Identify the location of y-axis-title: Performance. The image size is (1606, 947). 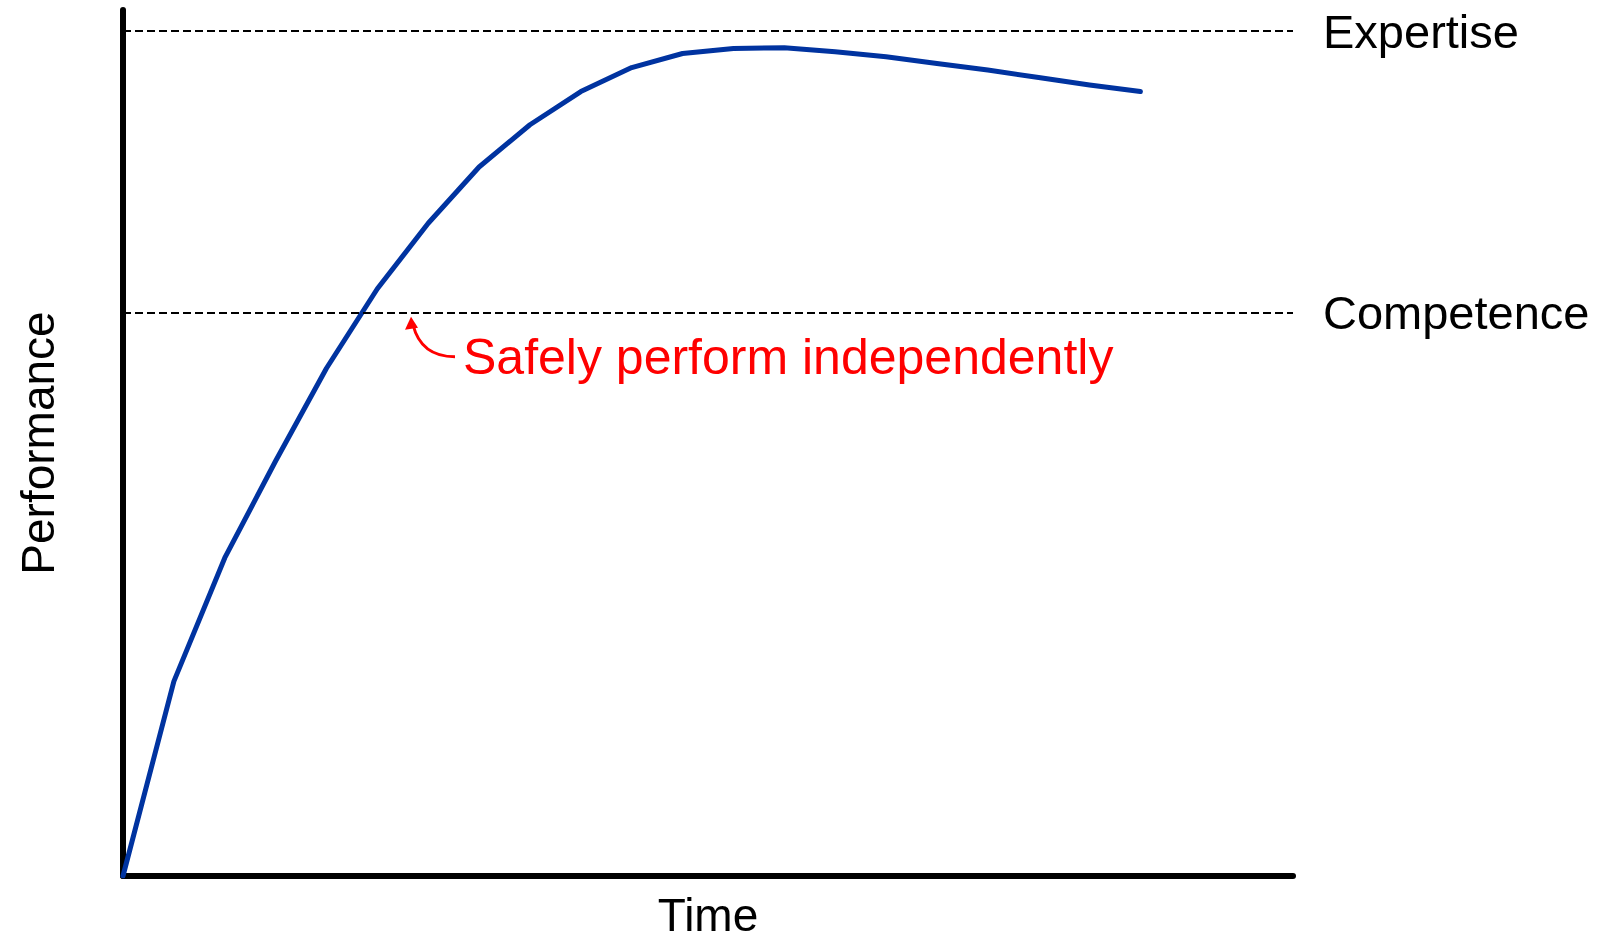
(38, 443).